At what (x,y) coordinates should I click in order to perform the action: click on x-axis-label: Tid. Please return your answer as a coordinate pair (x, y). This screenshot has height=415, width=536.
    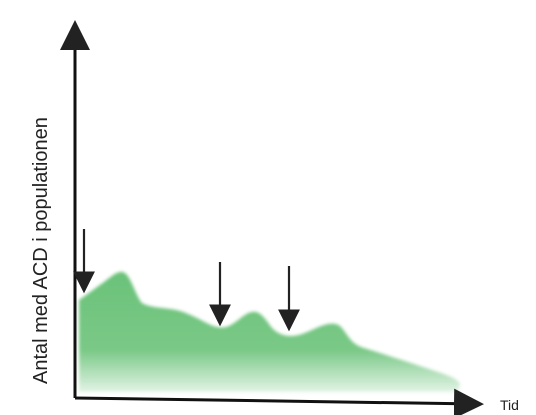
    Looking at the image, I should click on (509, 405).